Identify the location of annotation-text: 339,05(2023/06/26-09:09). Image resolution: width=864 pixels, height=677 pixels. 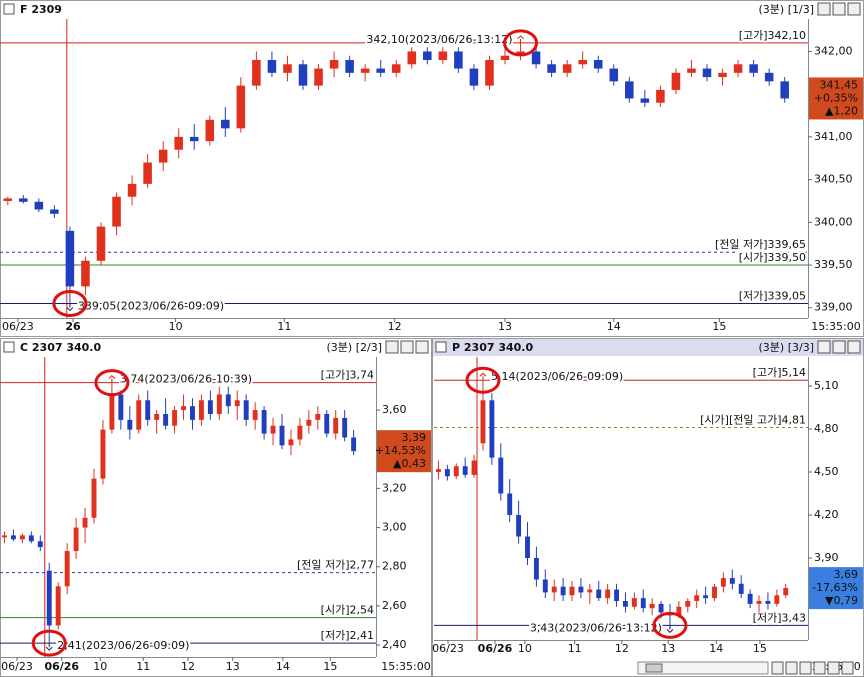
(151, 305).